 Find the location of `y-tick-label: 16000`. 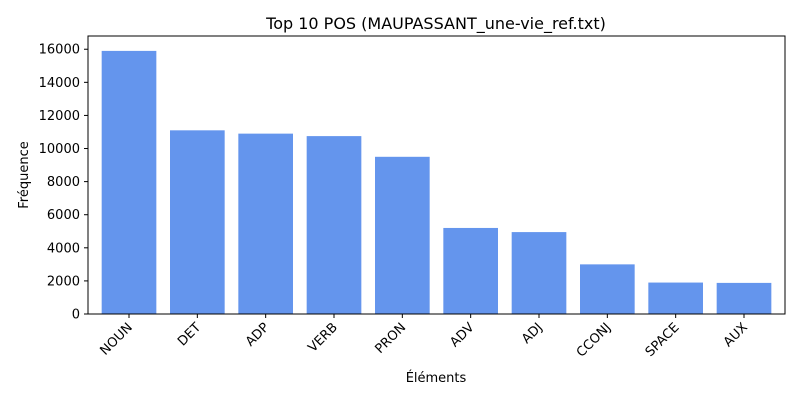

y-tick-label: 16000 is located at coordinates (59, 50).